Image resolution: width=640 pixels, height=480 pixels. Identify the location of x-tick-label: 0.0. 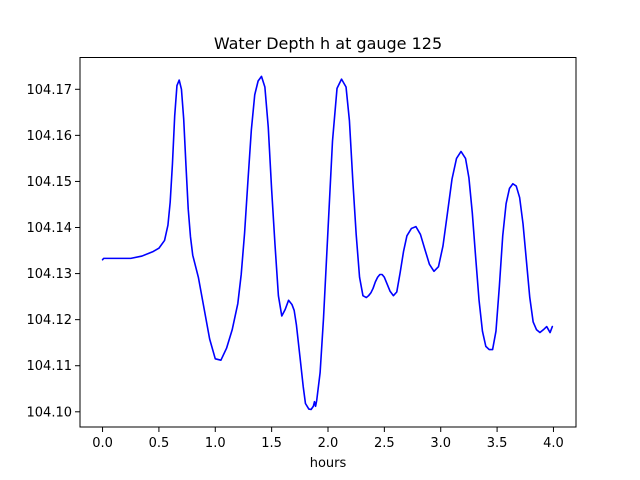
(102, 443).